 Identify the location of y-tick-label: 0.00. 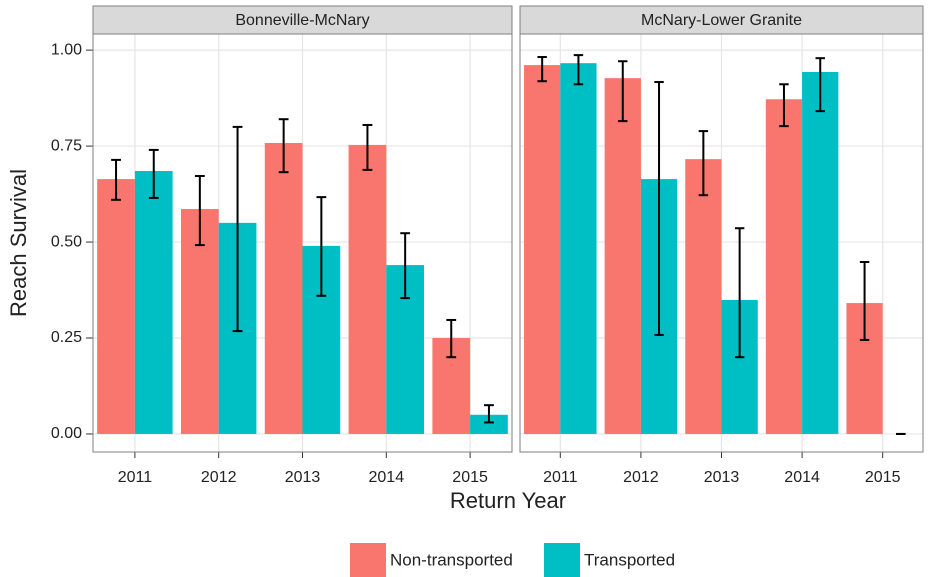
(66, 433).